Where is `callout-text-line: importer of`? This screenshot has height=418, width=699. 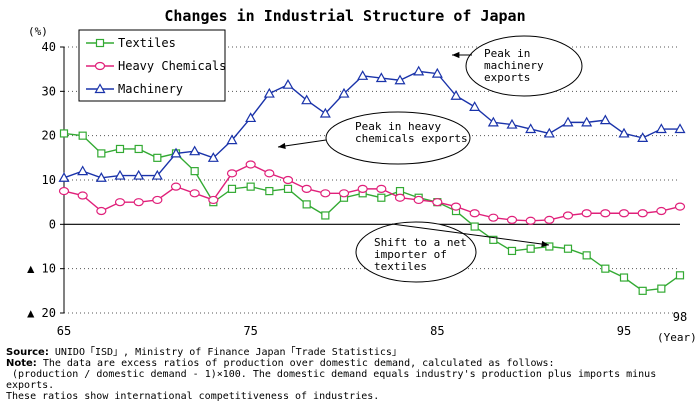 callout-text-line: importer of is located at coordinates (410, 254).